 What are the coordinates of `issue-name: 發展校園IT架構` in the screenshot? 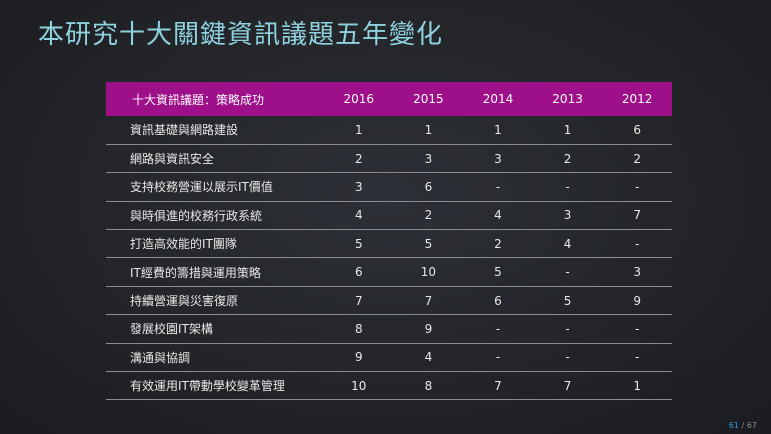 It's located at (171, 329).